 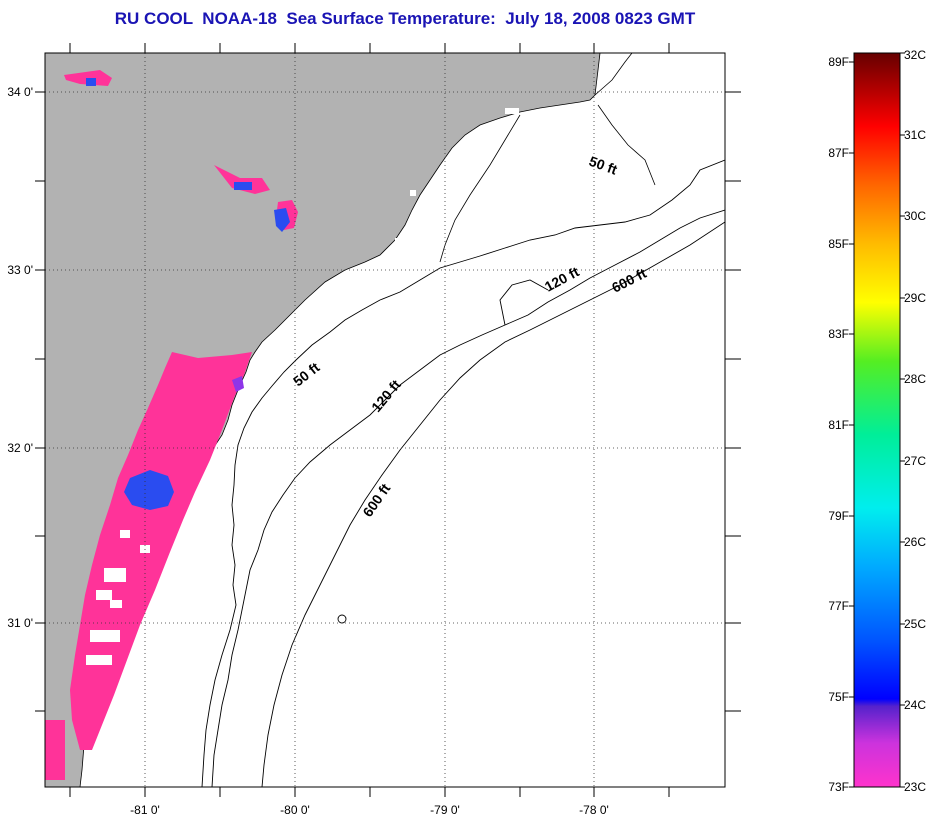 What do you see at coordinates (915, 55) in the screenshot?
I see `colorbar-c-label: 32C` at bounding box center [915, 55].